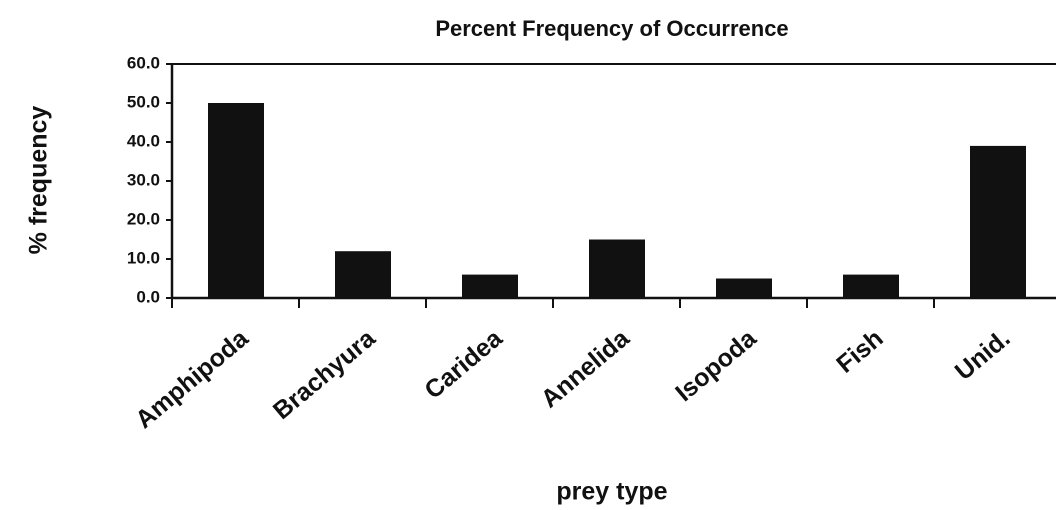 This screenshot has height=510, width=1056. I want to click on y-tick-label: 10.0, so click(143, 257).